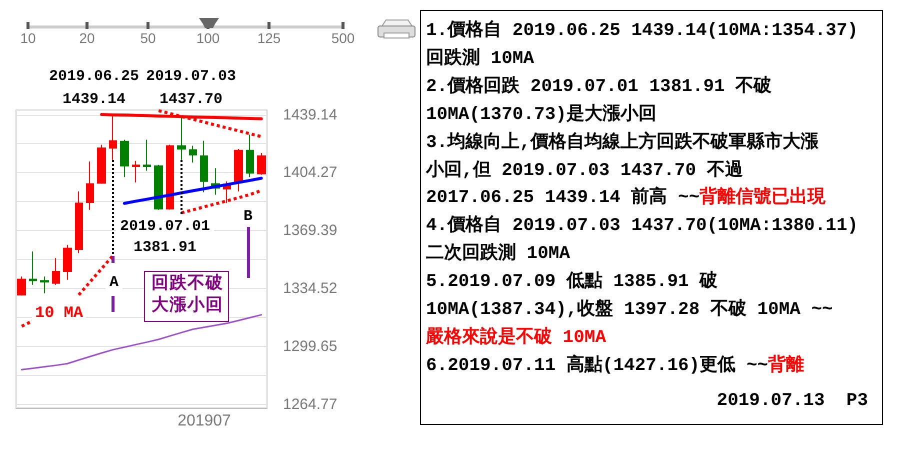 The image size is (902, 449). What do you see at coordinates (248, 217) in the screenshot?
I see `annotation: B` at bounding box center [248, 217].